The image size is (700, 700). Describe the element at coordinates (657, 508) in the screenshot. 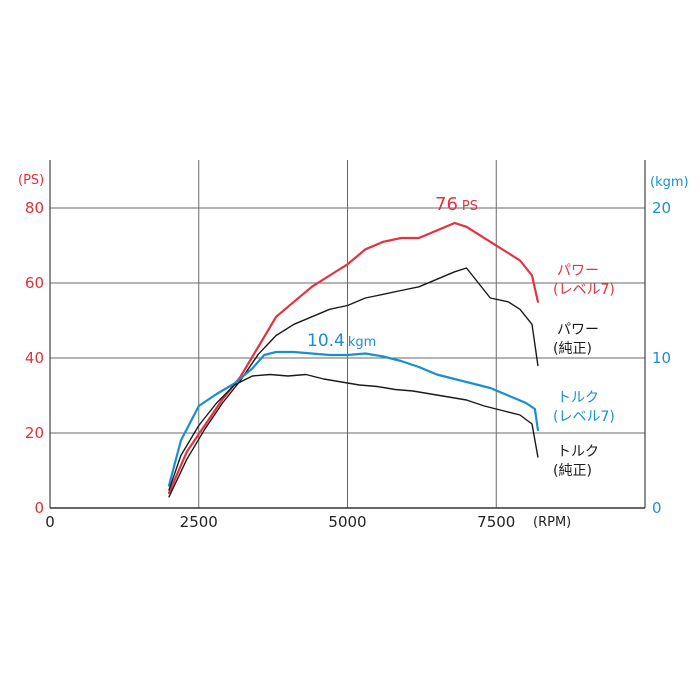

I see `right-tick-label: 0` at that location.